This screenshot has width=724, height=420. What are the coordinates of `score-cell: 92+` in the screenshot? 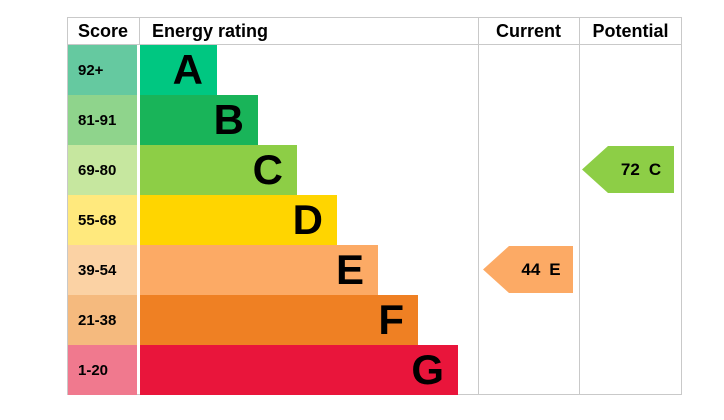 It's located at (102, 70).